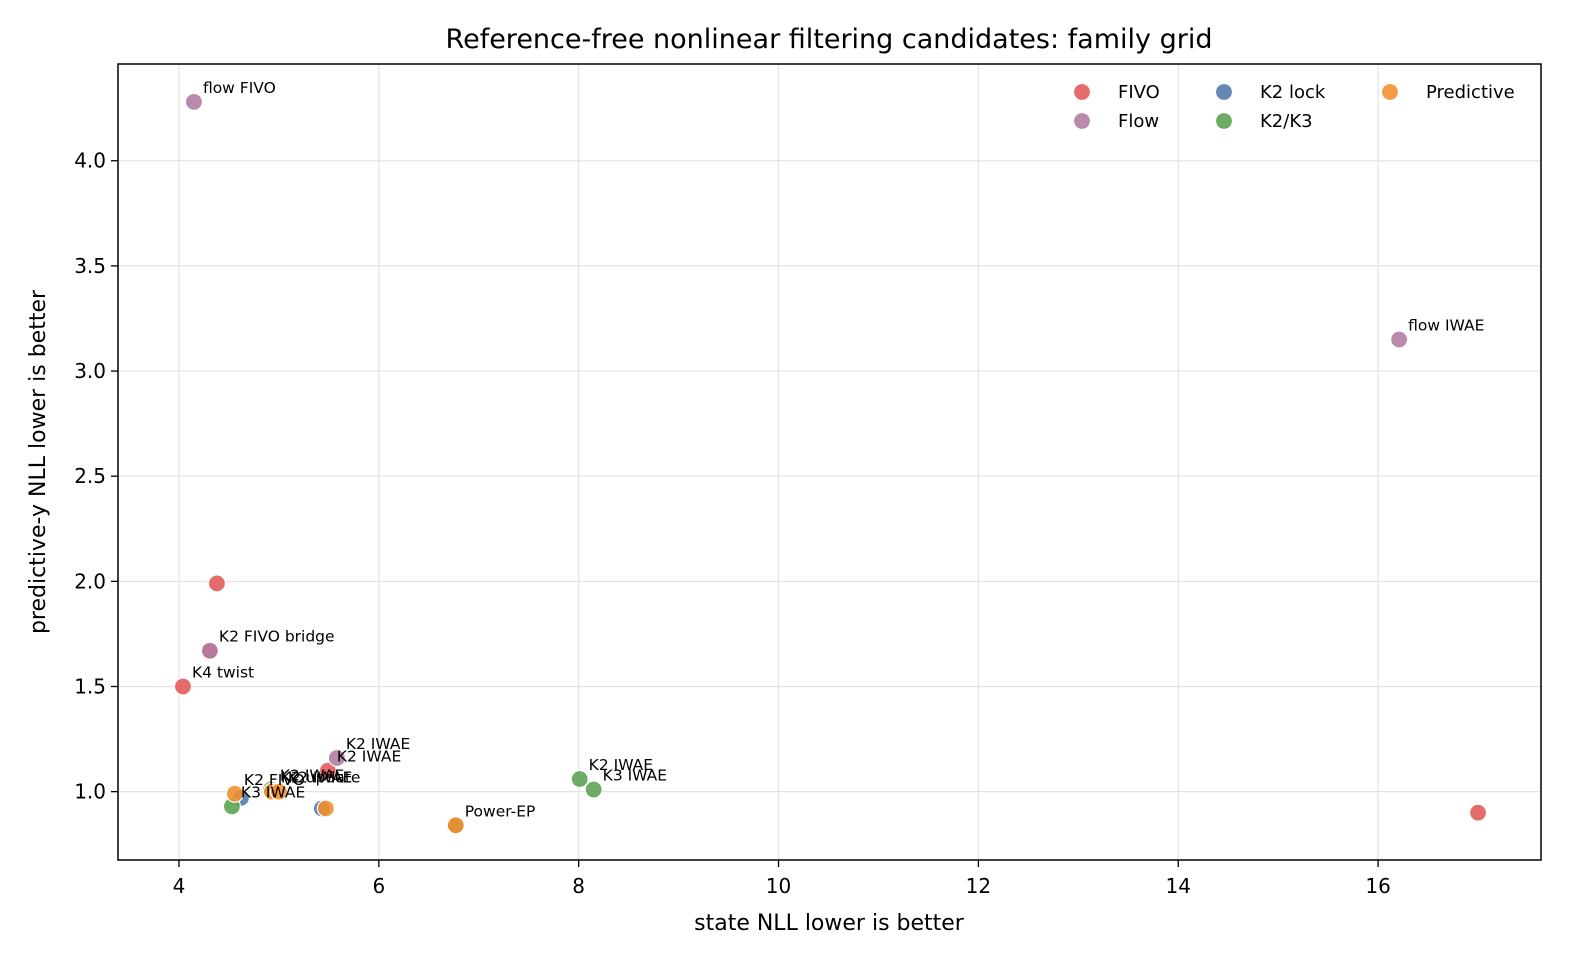 The height and width of the screenshot is (972, 1584). What do you see at coordinates (90, 686) in the screenshot?
I see `y-tick-label: 1.5` at bounding box center [90, 686].